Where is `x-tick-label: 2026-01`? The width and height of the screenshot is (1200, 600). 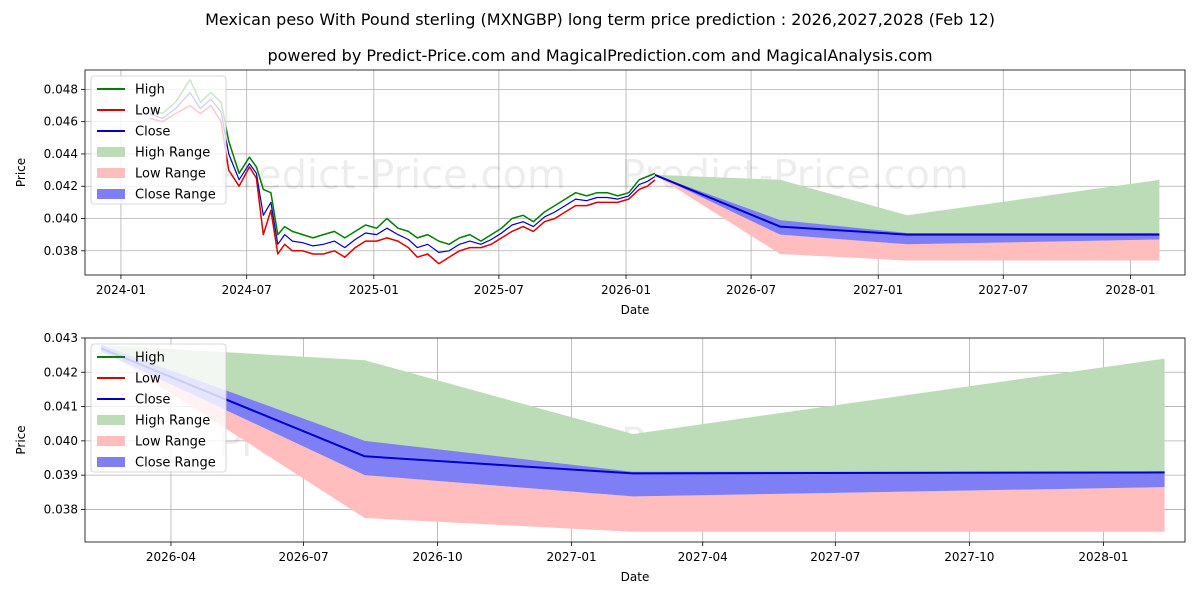 x-tick-label: 2026-01 is located at coordinates (626, 290).